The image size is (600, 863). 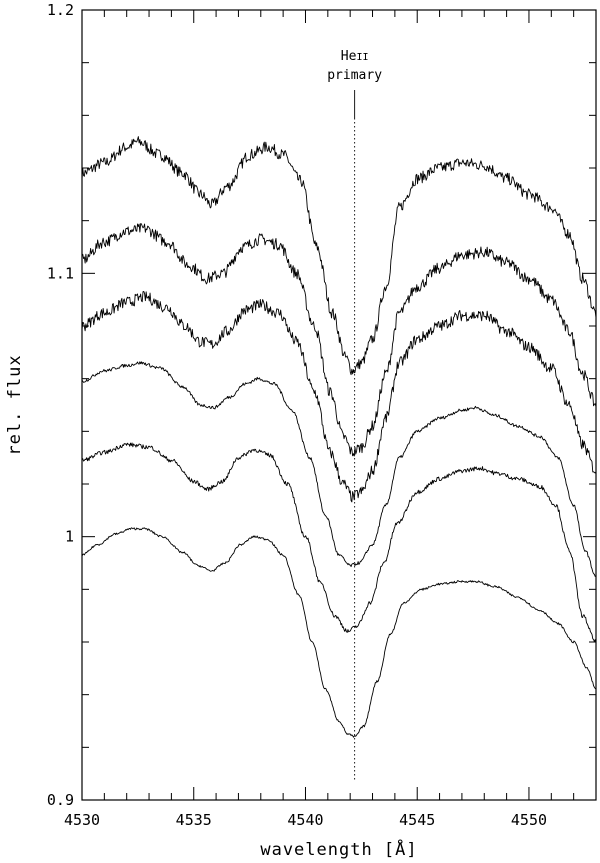 I want to click on y-tick-label: 1.2, so click(x=60, y=10).